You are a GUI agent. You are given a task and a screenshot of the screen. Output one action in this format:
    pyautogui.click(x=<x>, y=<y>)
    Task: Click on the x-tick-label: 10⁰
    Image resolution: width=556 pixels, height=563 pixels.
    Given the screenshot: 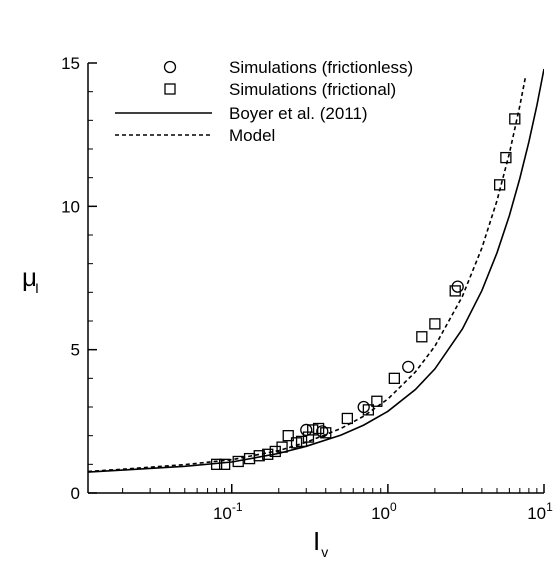 What is the action you would take?
    pyautogui.click(x=384, y=511)
    